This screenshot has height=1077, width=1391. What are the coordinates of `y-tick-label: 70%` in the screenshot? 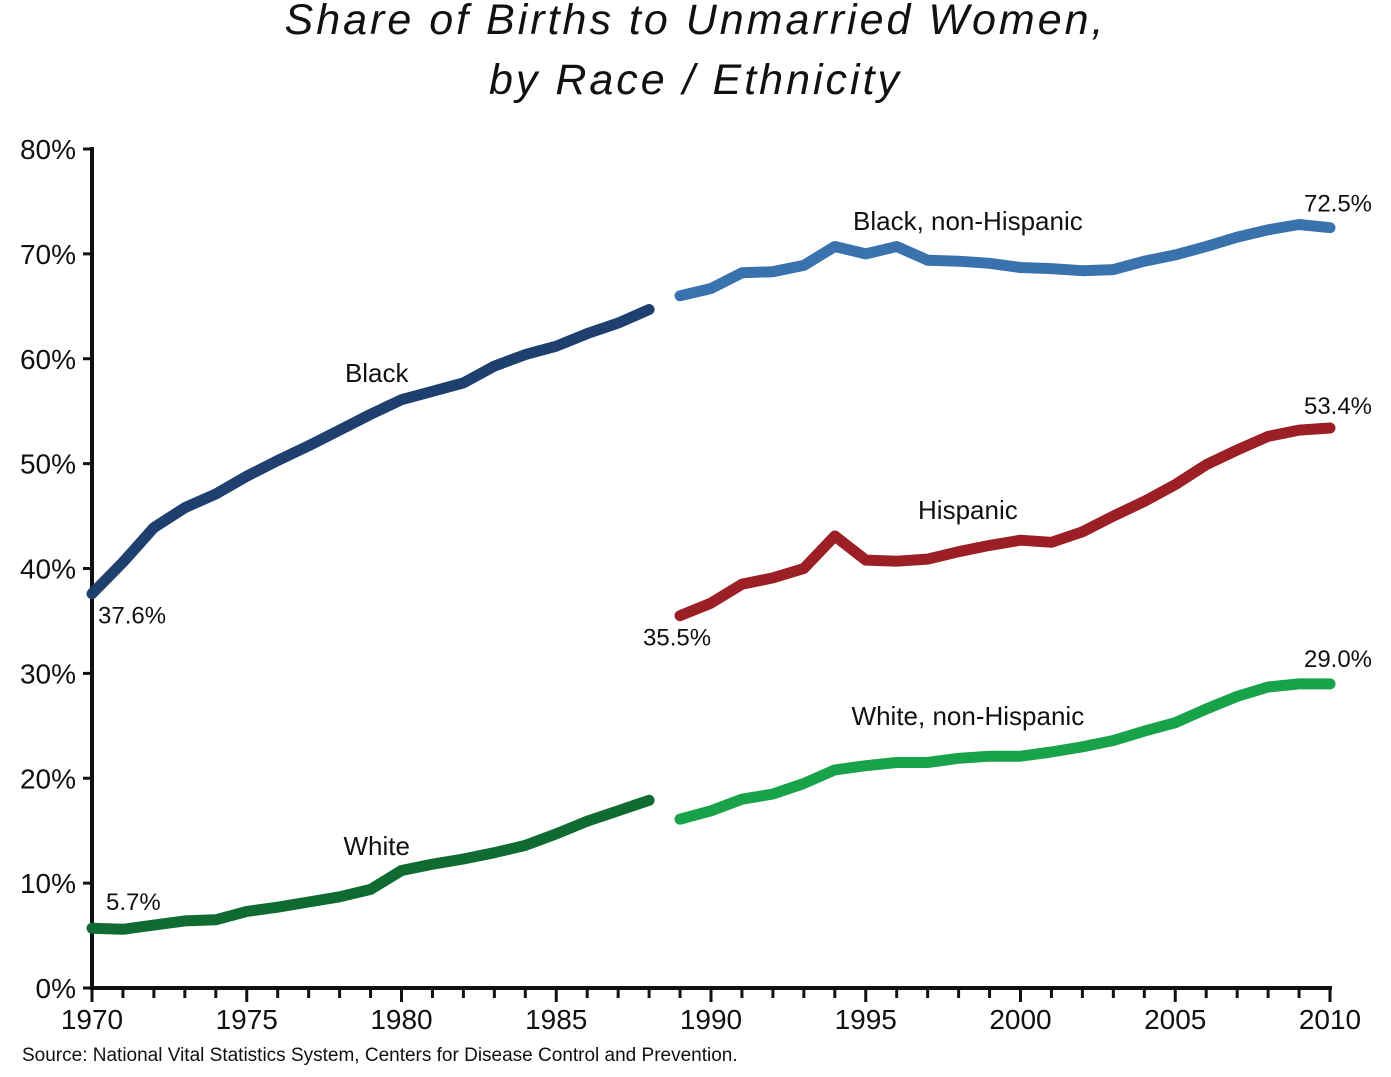 It's located at (48, 254).